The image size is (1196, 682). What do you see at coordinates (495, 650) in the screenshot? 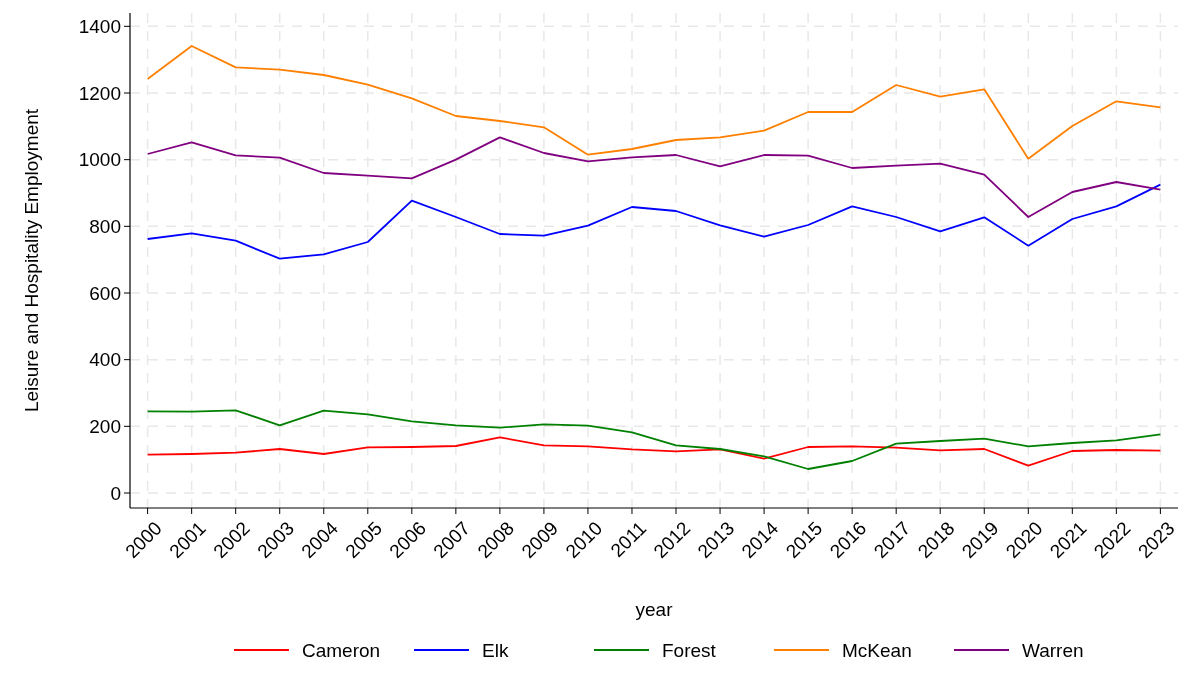
I see `legend-label: Elk` at bounding box center [495, 650].